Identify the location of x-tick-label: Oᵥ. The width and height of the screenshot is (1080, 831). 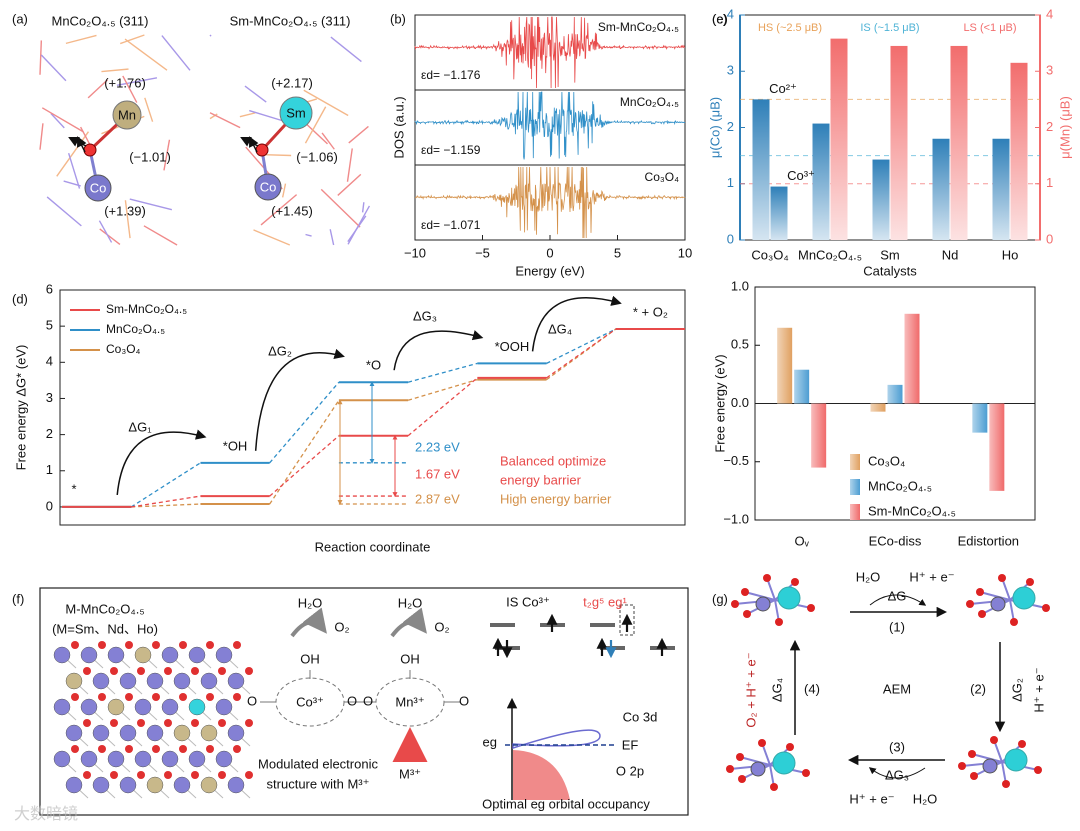
(802, 540).